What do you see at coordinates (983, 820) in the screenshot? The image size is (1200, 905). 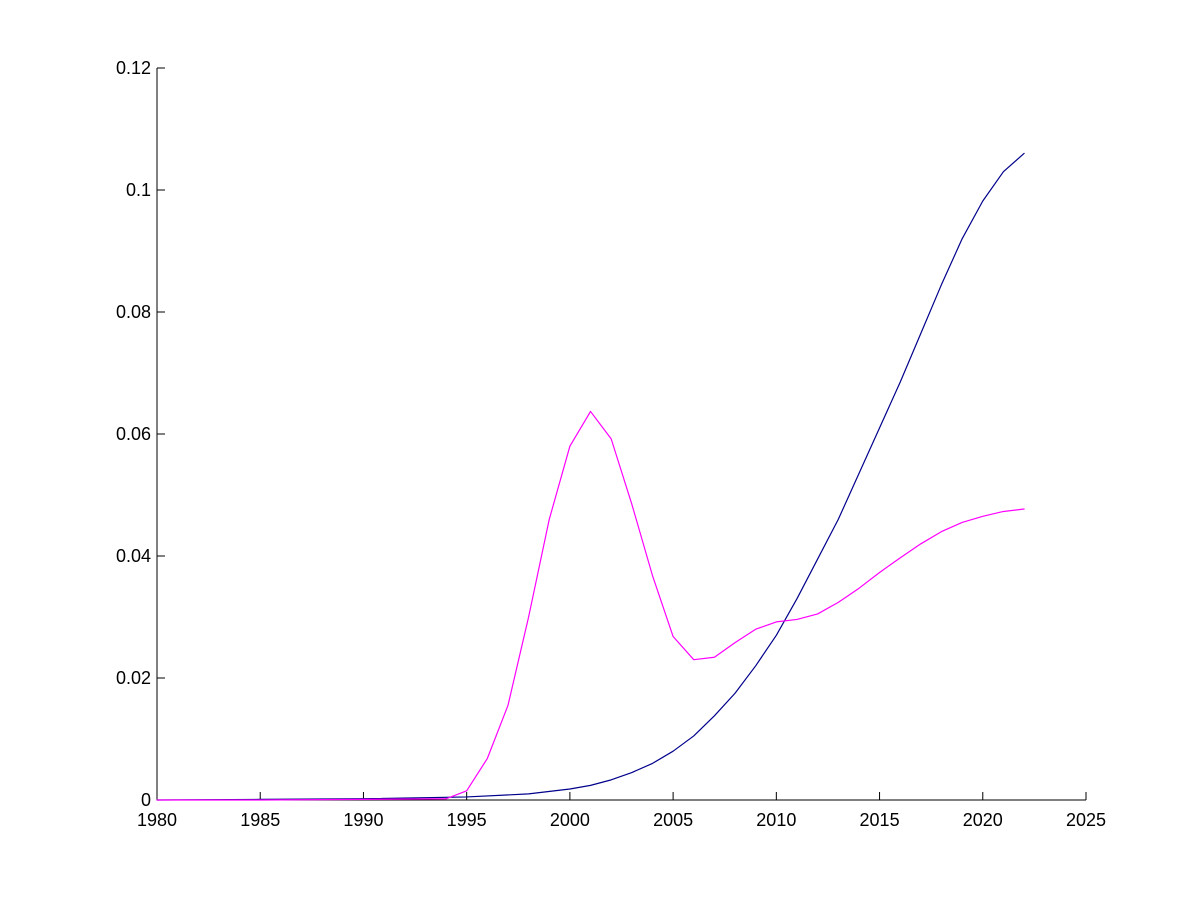 I see `x-tick-label: 2020` at bounding box center [983, 820].